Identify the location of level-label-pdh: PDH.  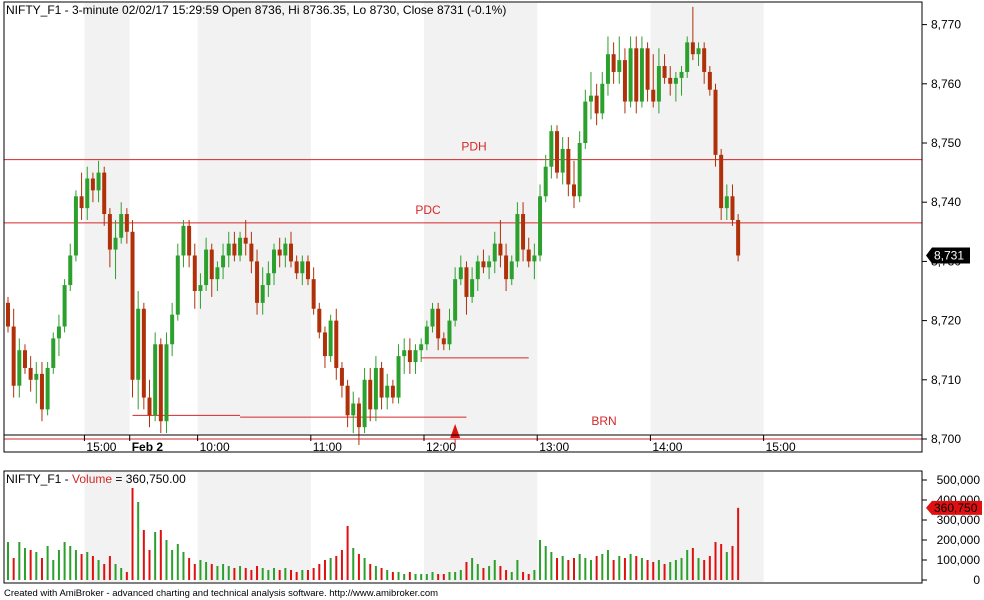
(473, 147).